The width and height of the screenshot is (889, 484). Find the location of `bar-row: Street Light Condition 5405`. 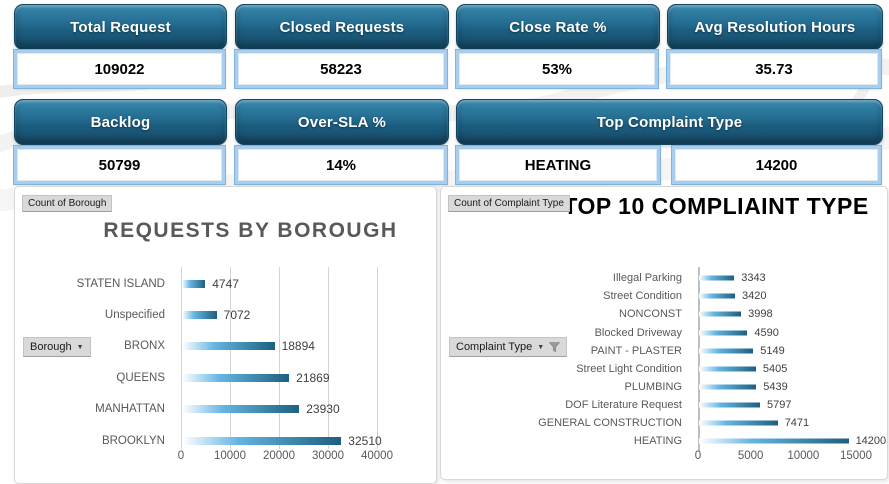

bar-row: Street Light Condition 5405 is located at coordinates (664, 369).